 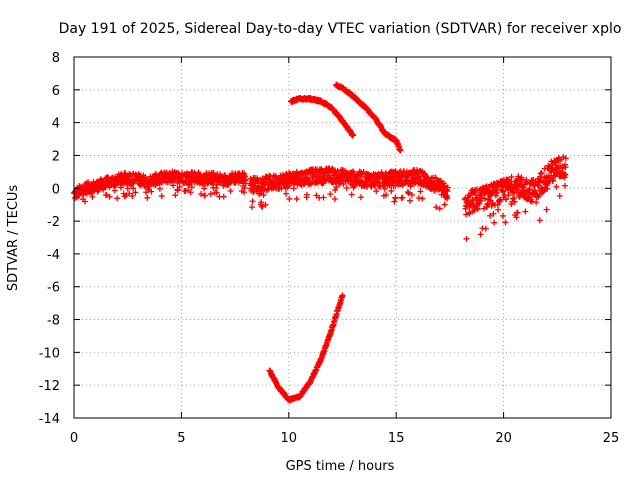 I want to click on x-tick-label: 10, so click(x=289, y=438).